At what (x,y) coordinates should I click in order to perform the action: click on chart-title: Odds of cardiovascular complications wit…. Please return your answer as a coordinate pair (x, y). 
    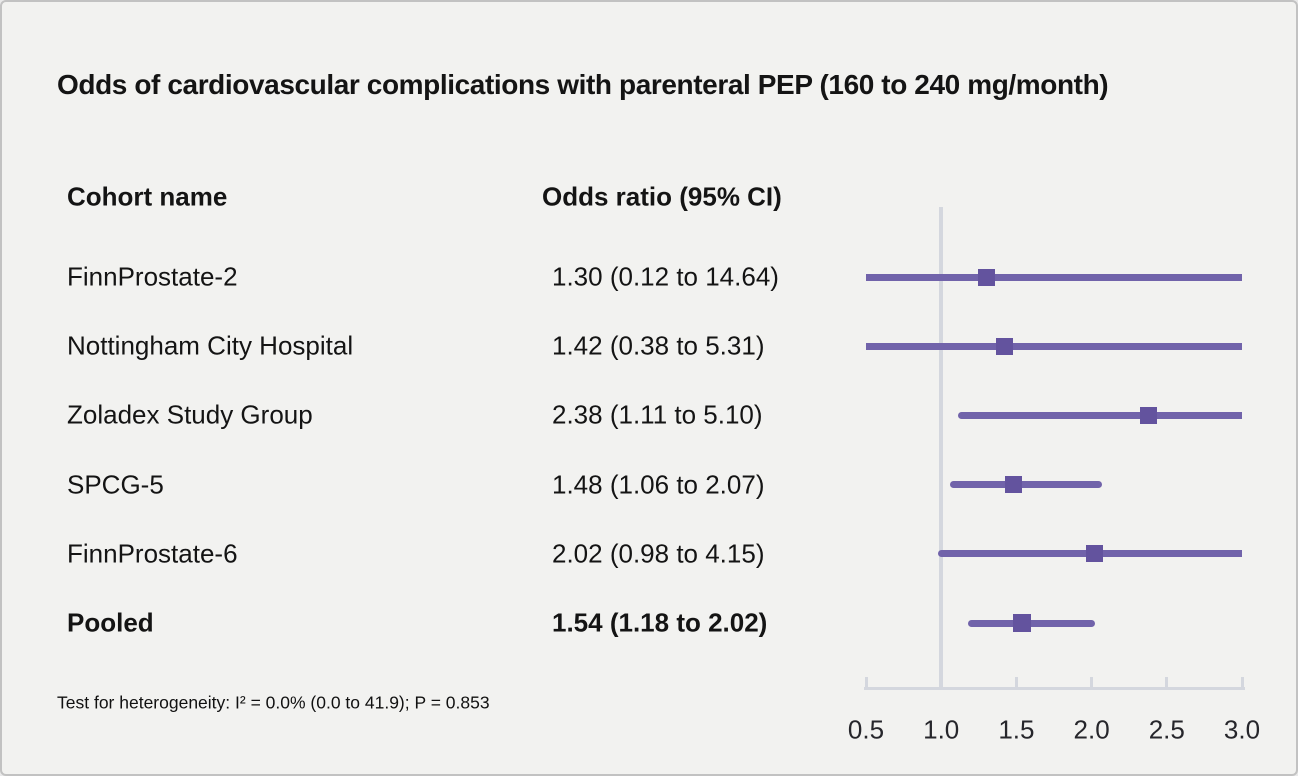
    Looking at the image, I should click on (583, 84).